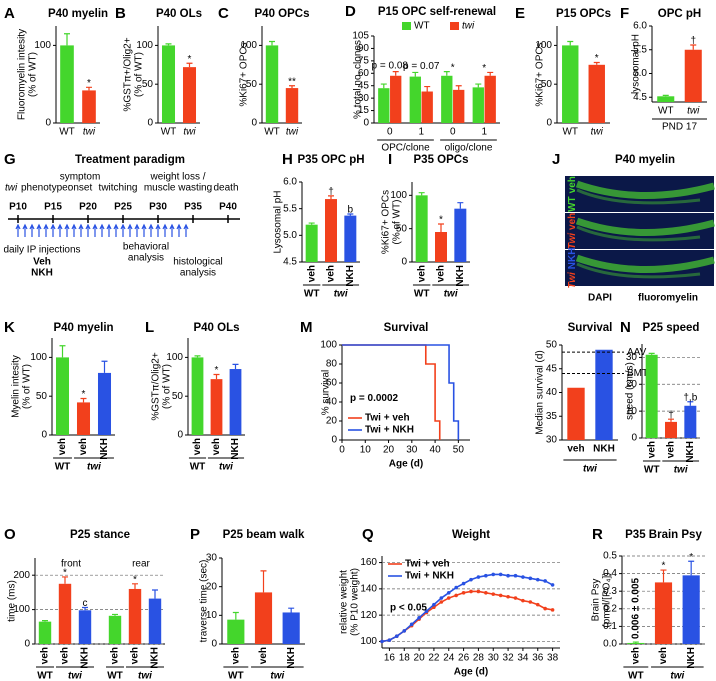 This screenshot has height=681, width=716. I want to click on panel-letter: N, so click(625, 327).